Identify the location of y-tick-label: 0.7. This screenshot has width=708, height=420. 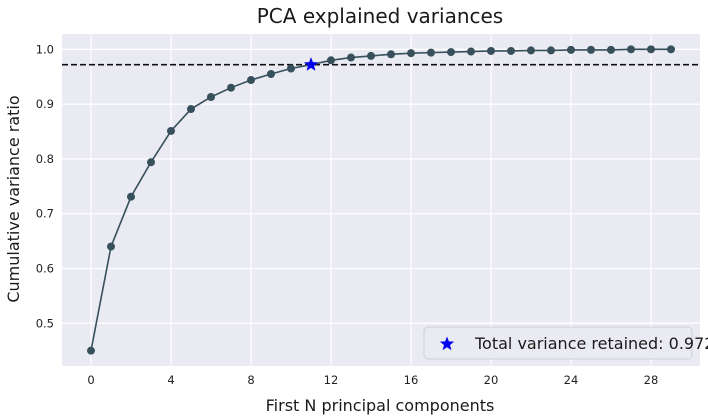
(45, 214).